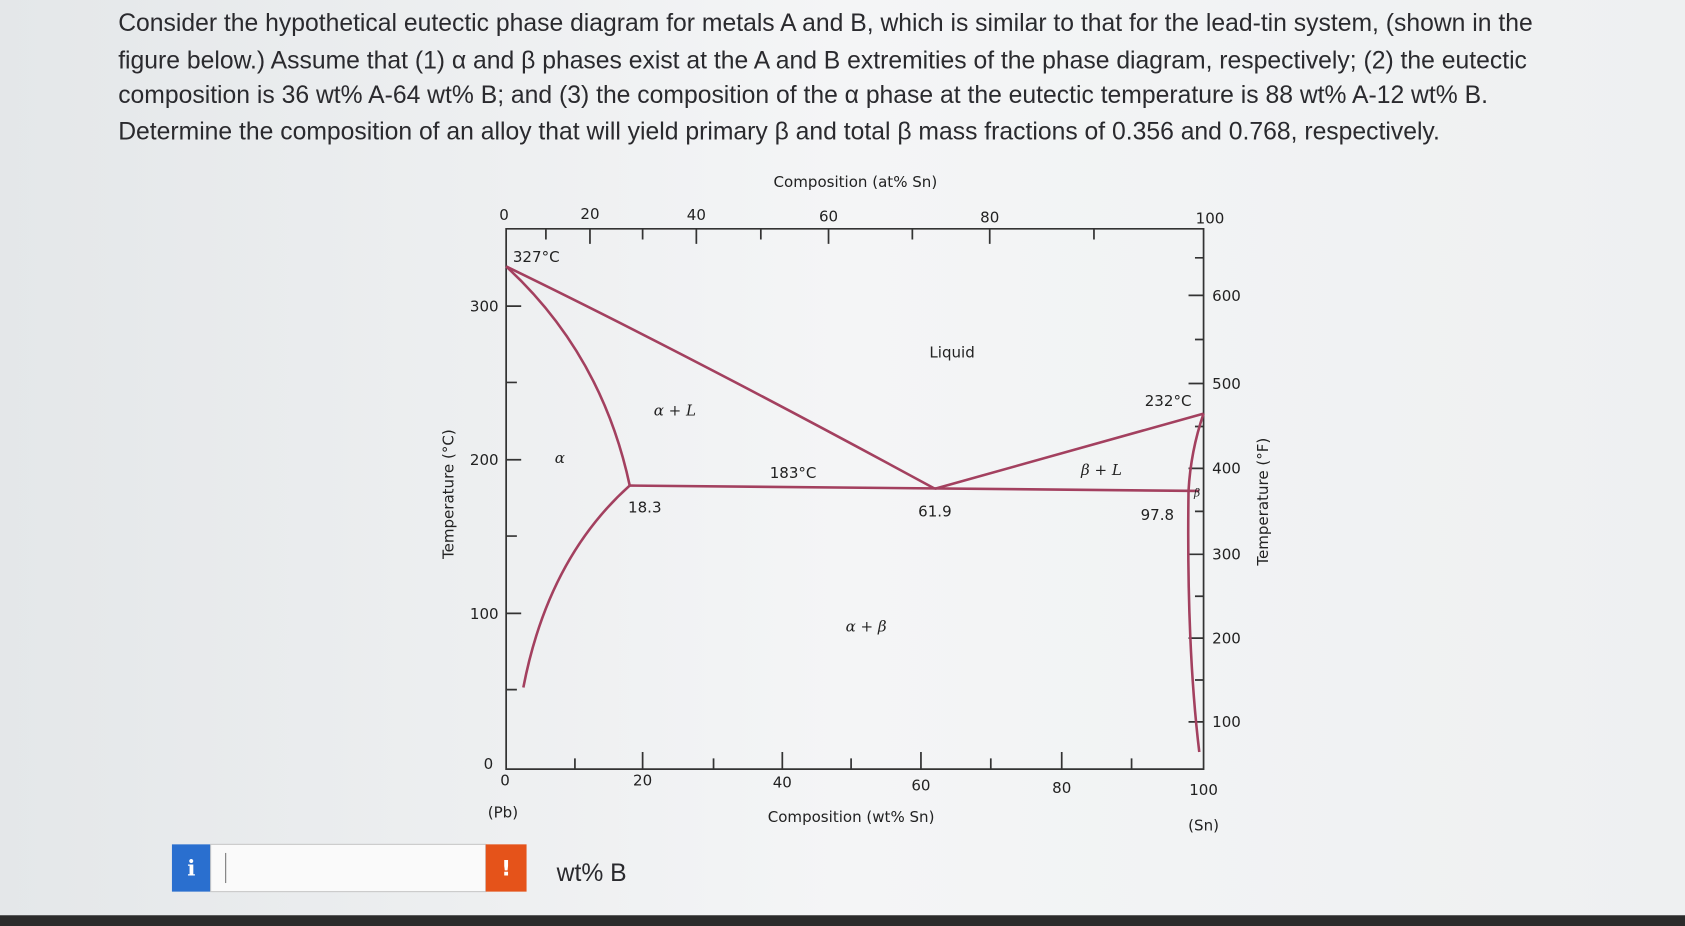 The width and height of the screenshot is (1685, 926). Describe the element at coordinates (1168, 401) in the screenshot. I see `point-label: 232°C` at that location.